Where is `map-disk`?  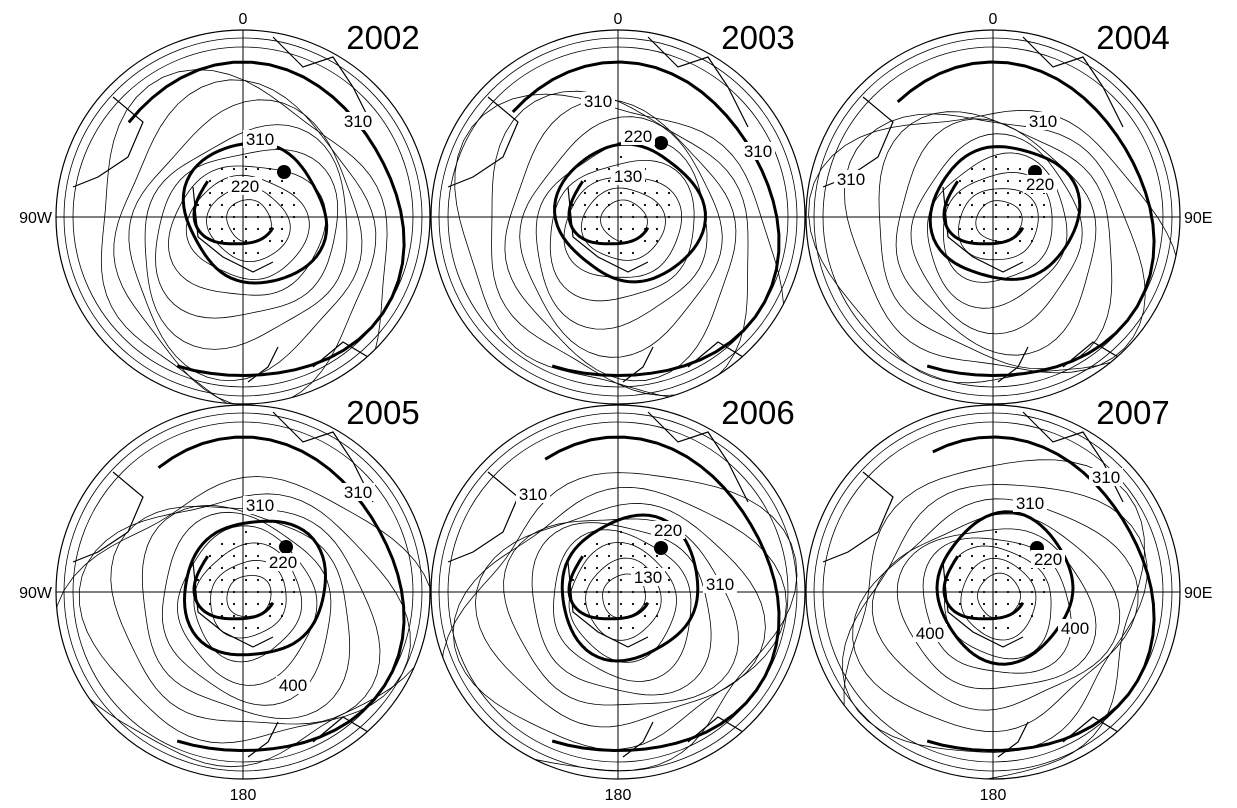
map-disk is located at coordinates (994, 216).